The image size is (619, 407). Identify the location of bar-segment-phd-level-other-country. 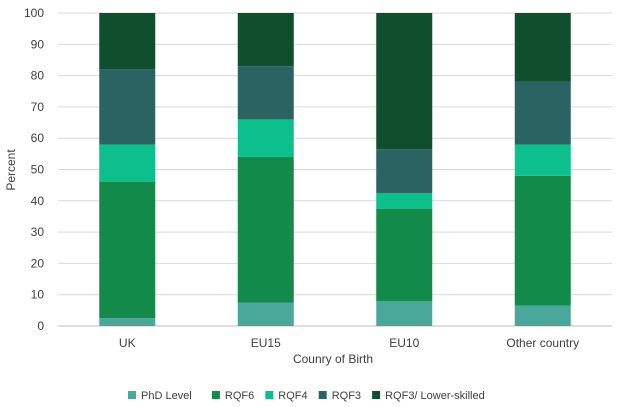
(542, 315).